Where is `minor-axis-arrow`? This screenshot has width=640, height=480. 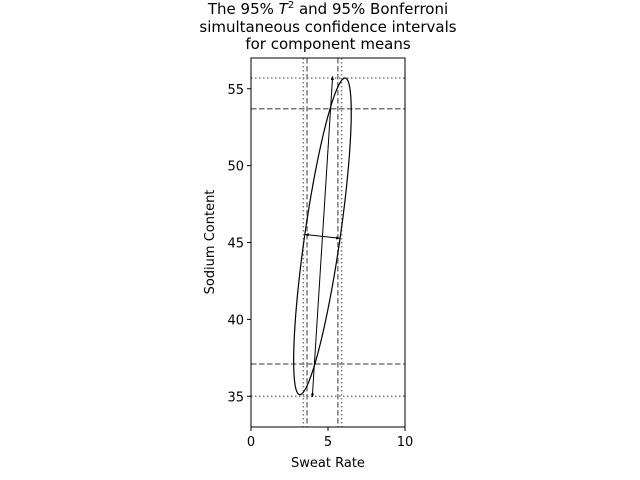 minor-axis-arrow is located at coordinates (322, 236).